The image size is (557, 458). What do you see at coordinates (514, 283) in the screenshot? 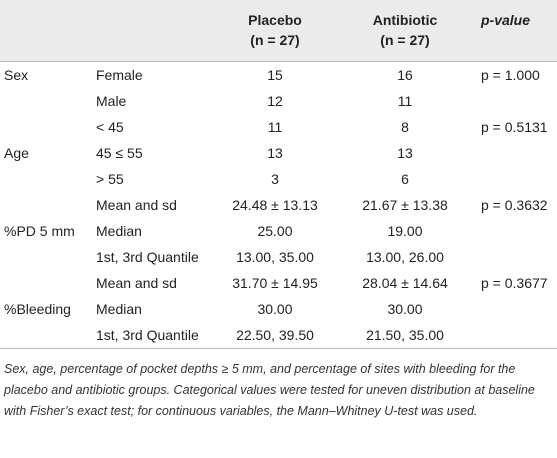
I see `pvalue-cell: p = 0.3677` at bounding box center [514, 283].